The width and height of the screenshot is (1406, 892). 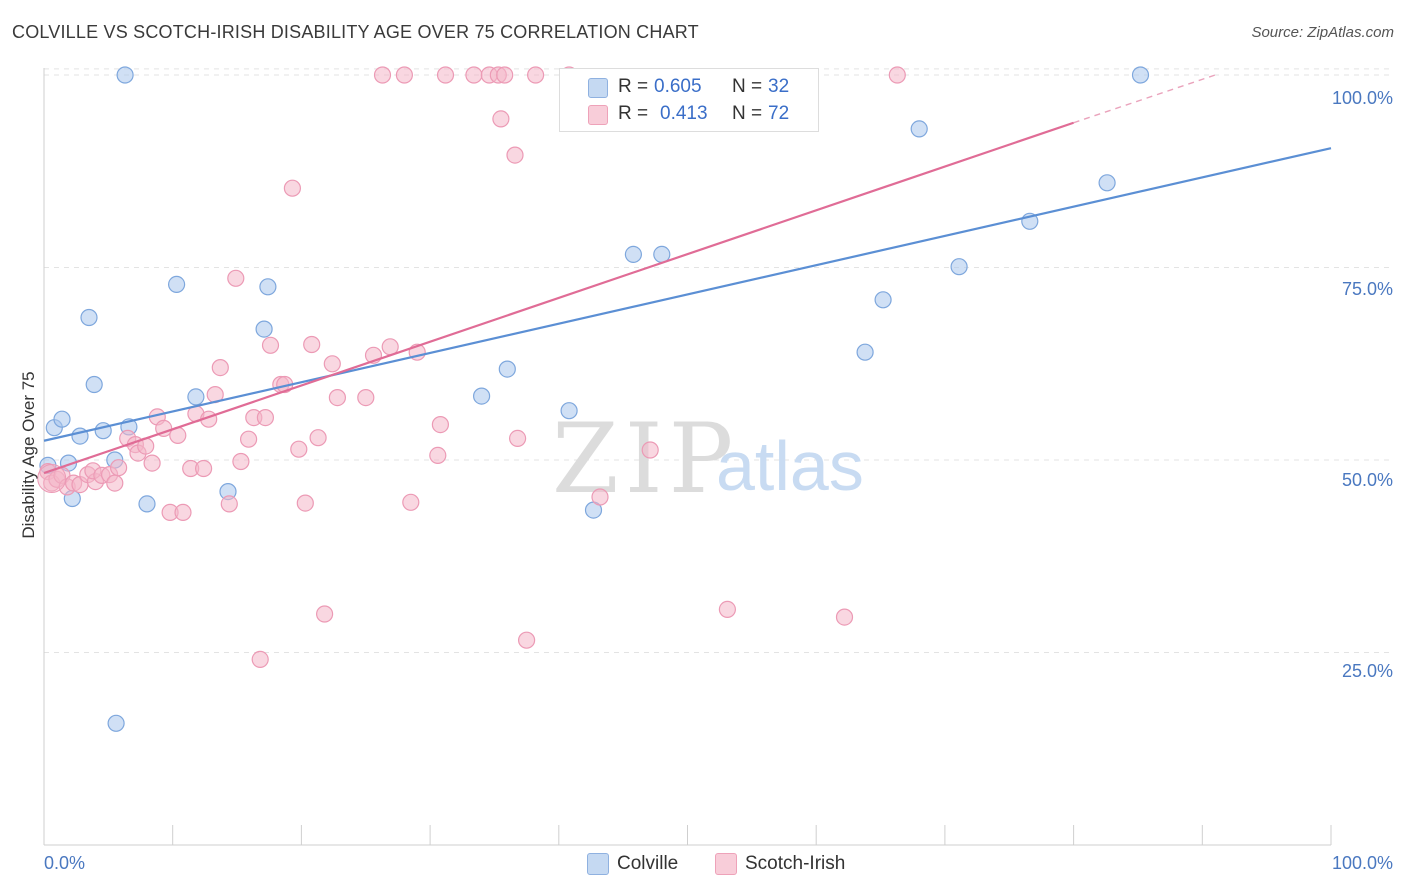 I want to click on y-tick-label-100: 100.0%, so click(x=1362, y=98).